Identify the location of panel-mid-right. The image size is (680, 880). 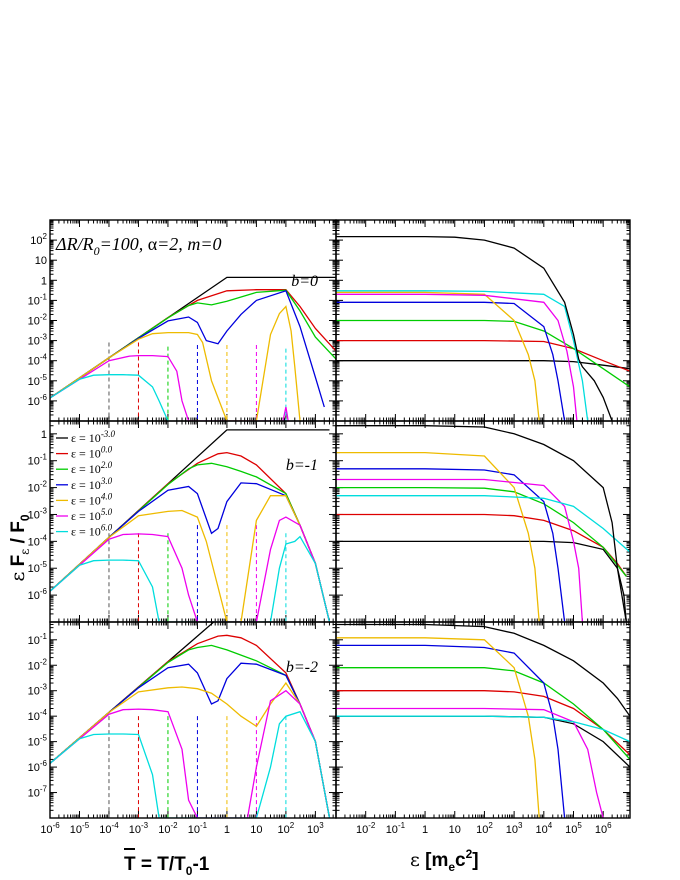
(483, 521).